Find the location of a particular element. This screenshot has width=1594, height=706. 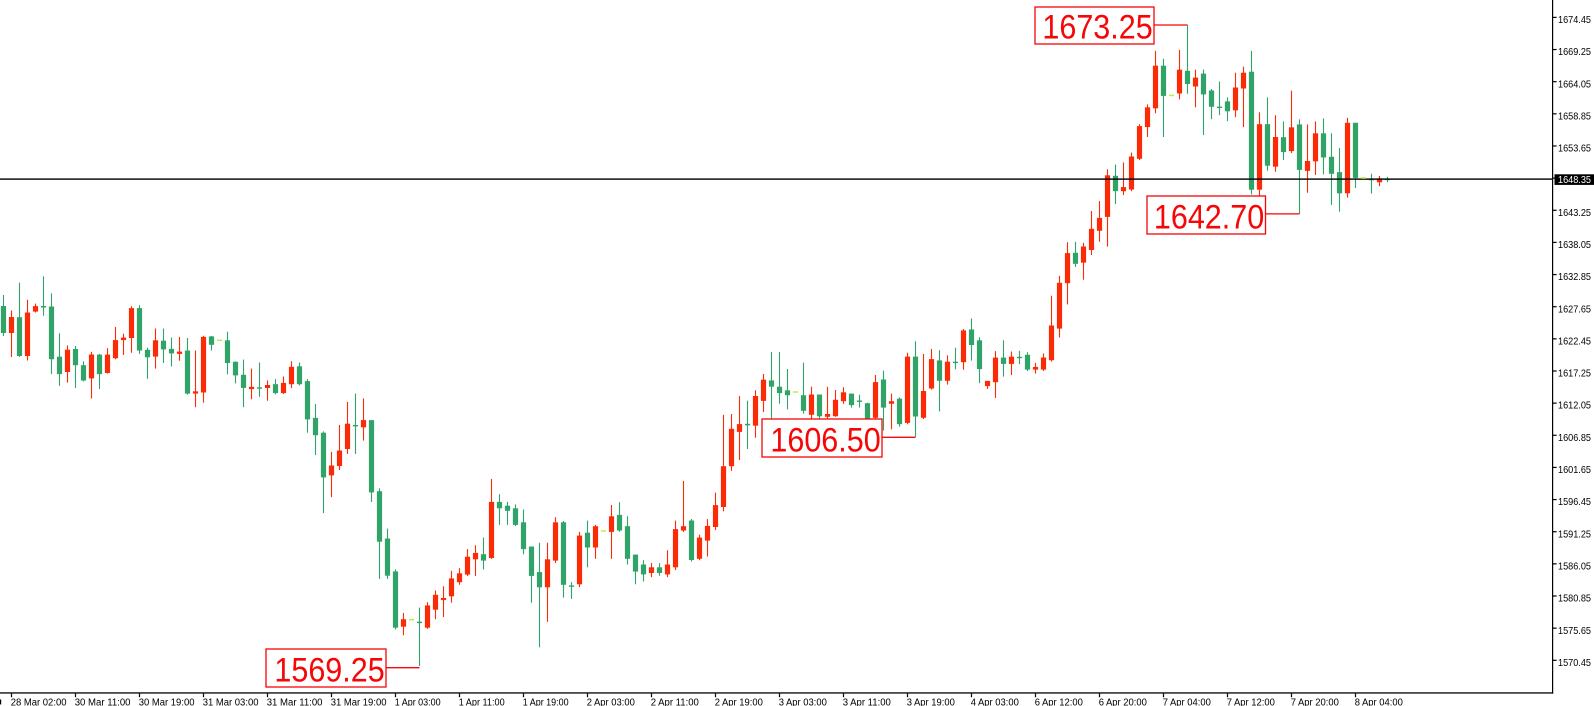

svg-text: 1612.05 is located at coordinates (1574, 406).